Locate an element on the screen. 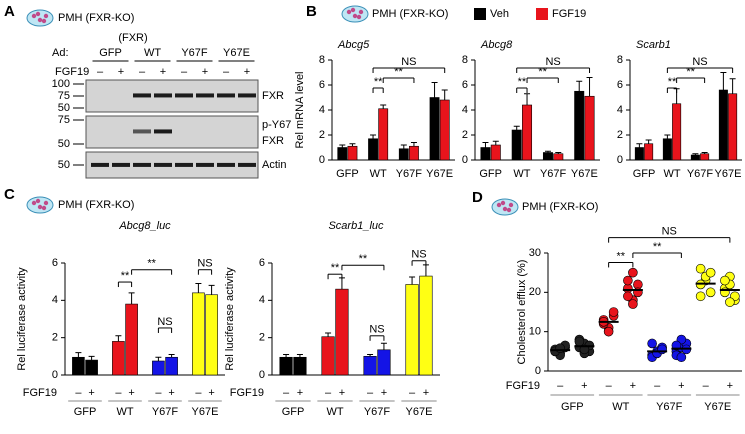 This screenshot has height=434, width=745. legend-swatch is located at coordinates (542, 14).